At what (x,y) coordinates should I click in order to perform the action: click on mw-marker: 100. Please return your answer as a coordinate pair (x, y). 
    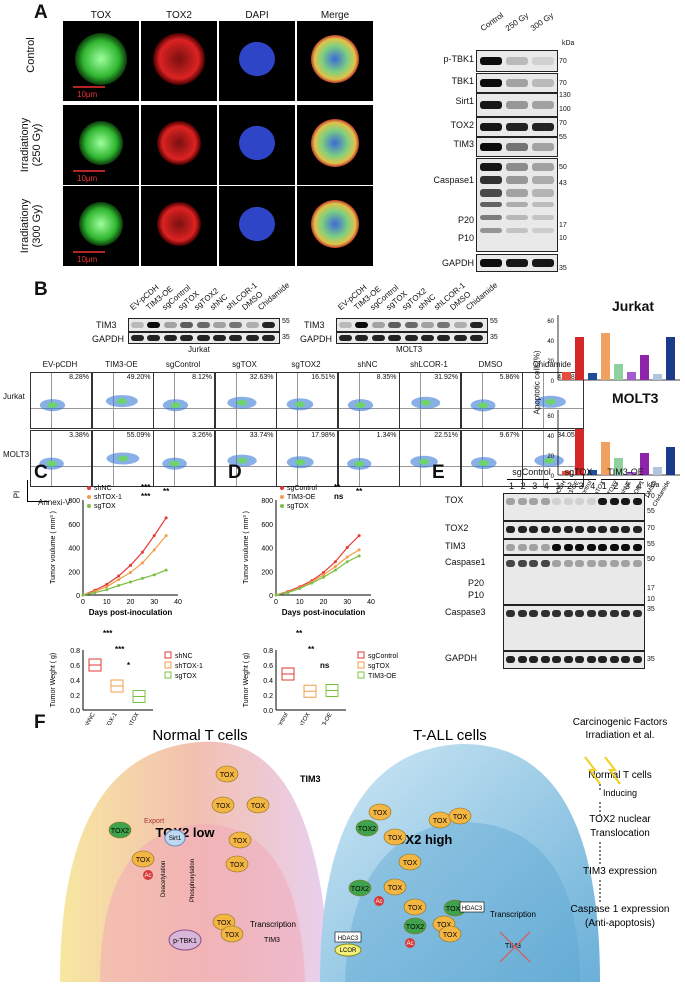
    Looking at the image, I should click on (565, 109).